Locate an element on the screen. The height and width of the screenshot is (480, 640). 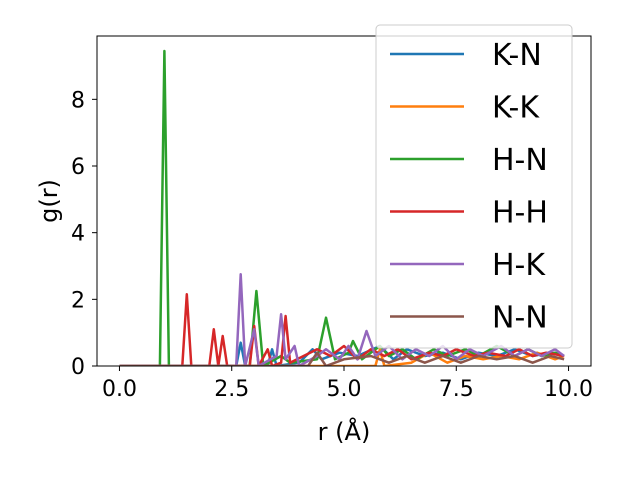
legend-label-h-n: H-N is located at coordinates (520, 160).